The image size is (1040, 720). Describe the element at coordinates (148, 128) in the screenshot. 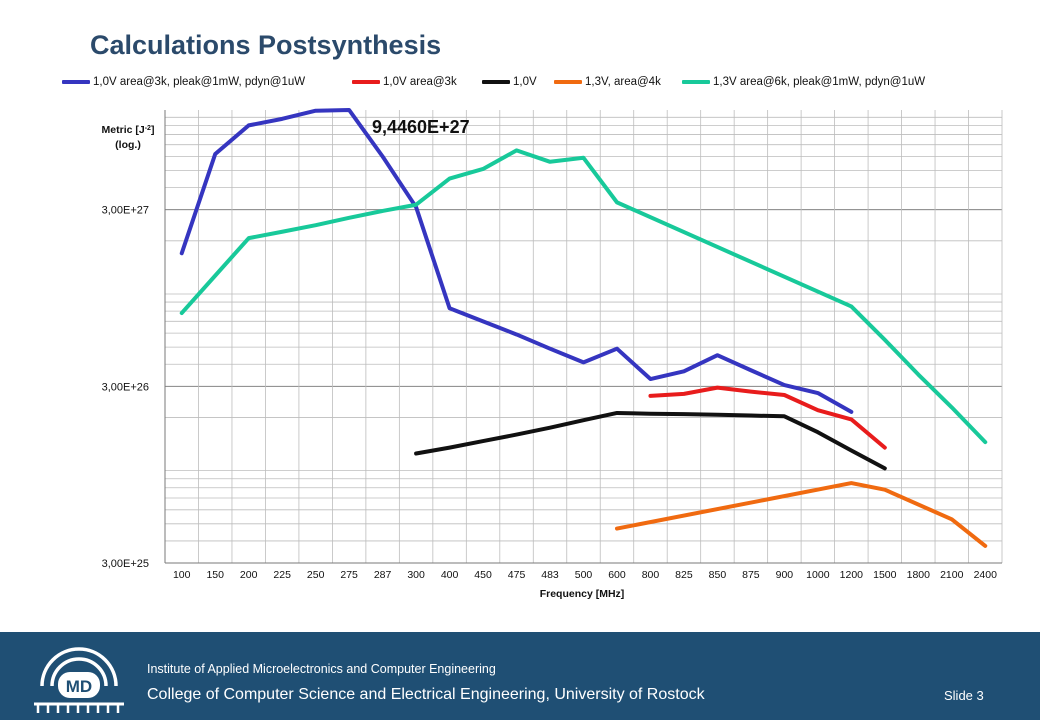

I see `y-axis-label-sup: -2` at that location.